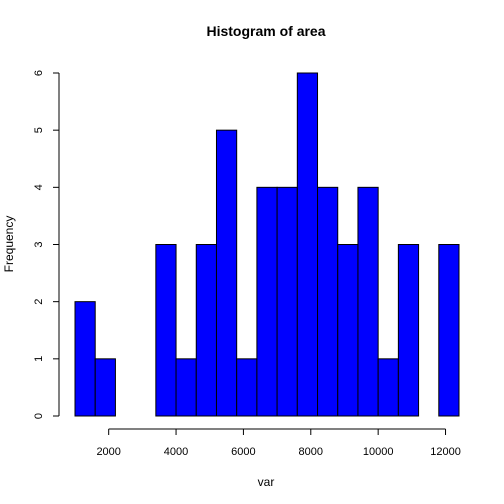 This screenshot has height=504, width=504. I want to click on x-tick-label: 4000, so click(176, 452).